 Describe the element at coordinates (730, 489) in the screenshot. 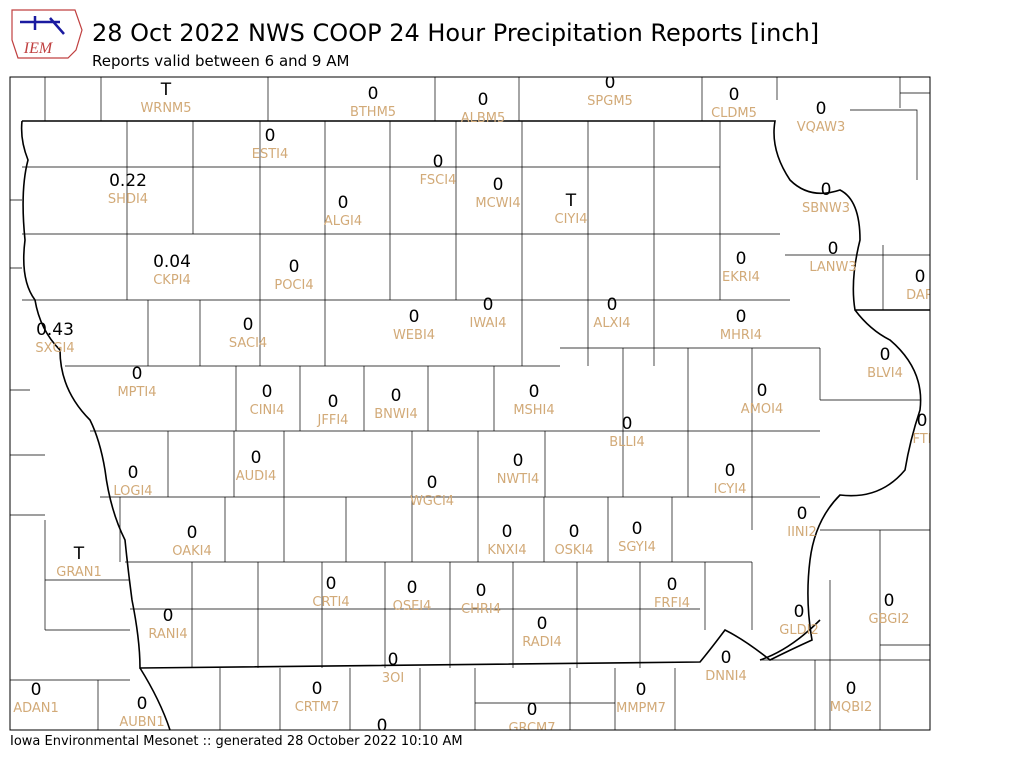

I see `station-id: ICYI4` at that location.